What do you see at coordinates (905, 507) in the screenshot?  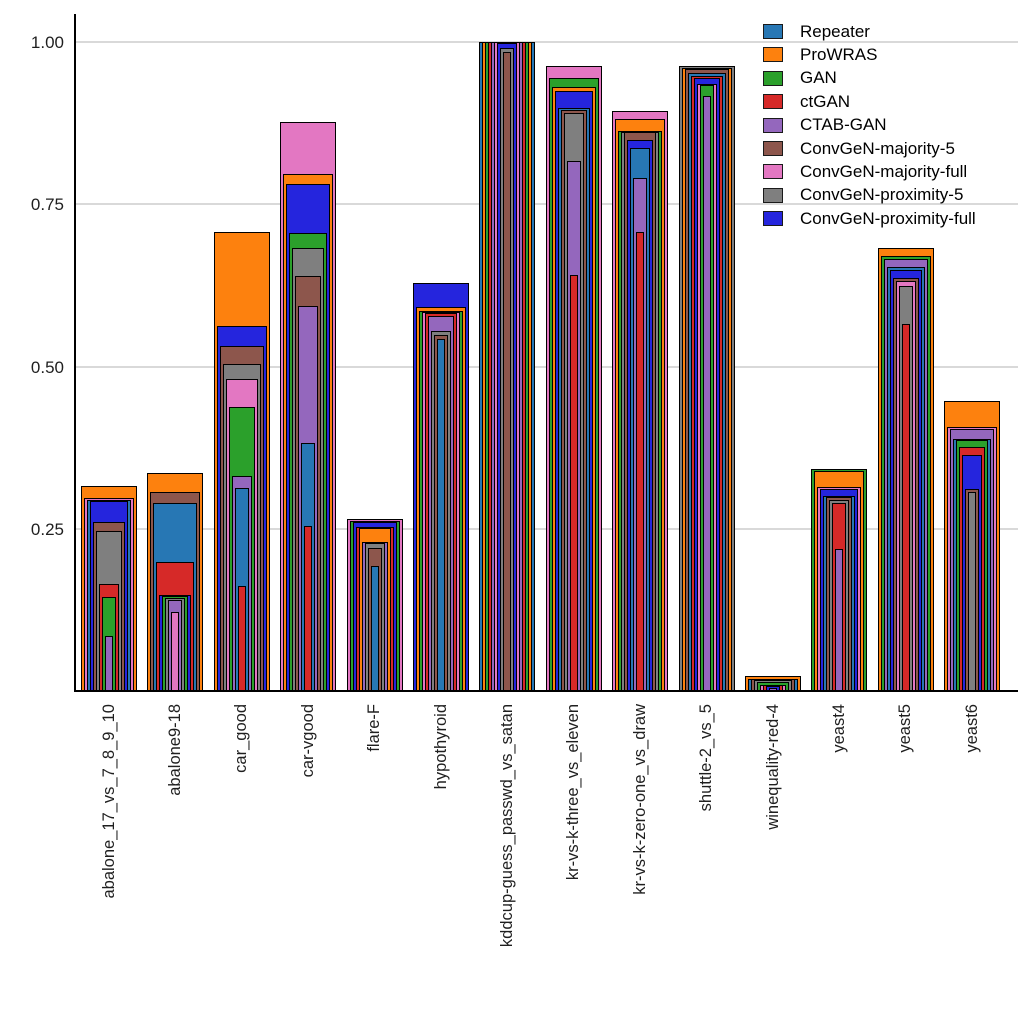 I see `bar-ctGAN-yeast5` at bounding box center [905, 507].